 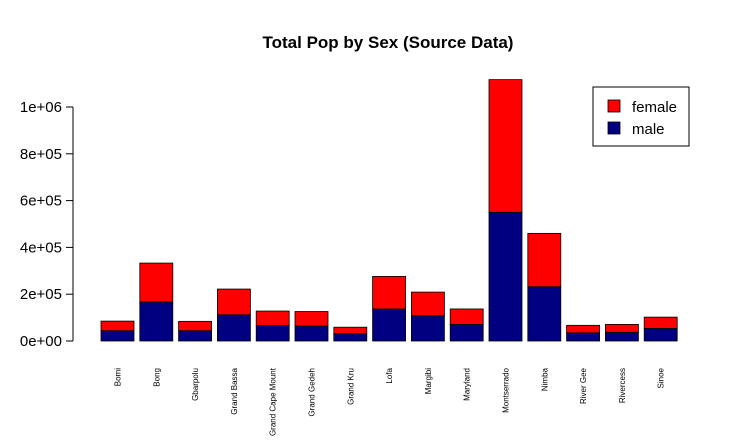 What do you see at coordinates (622, 385) in the screenshot?
I see `x-tick-label: Rivercess` at bounding box center [622, 385].